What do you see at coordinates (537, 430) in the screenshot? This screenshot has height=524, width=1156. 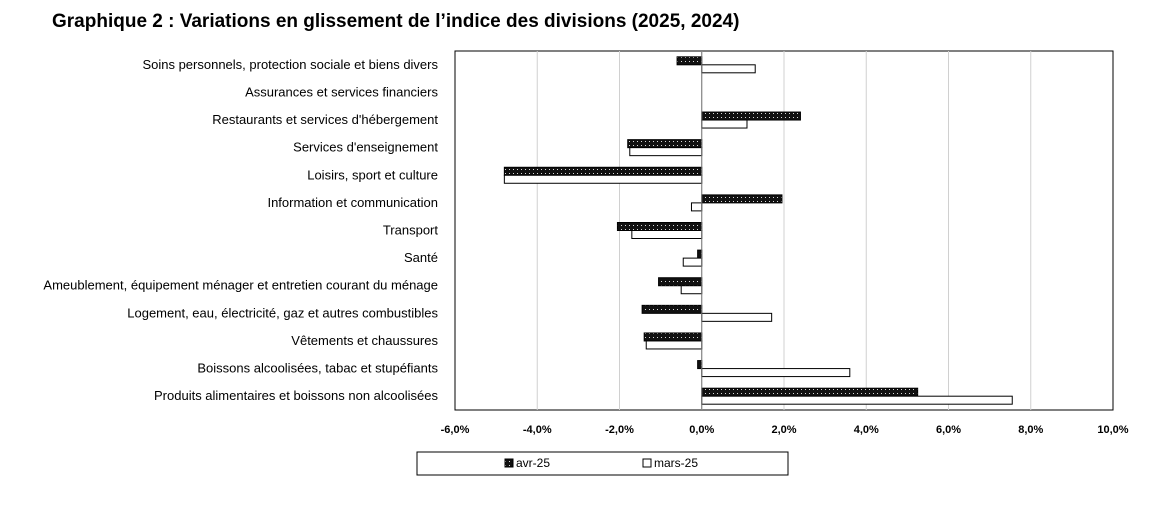 I see `x-tick-label: -4,0%` at bounding box center [537, 430].